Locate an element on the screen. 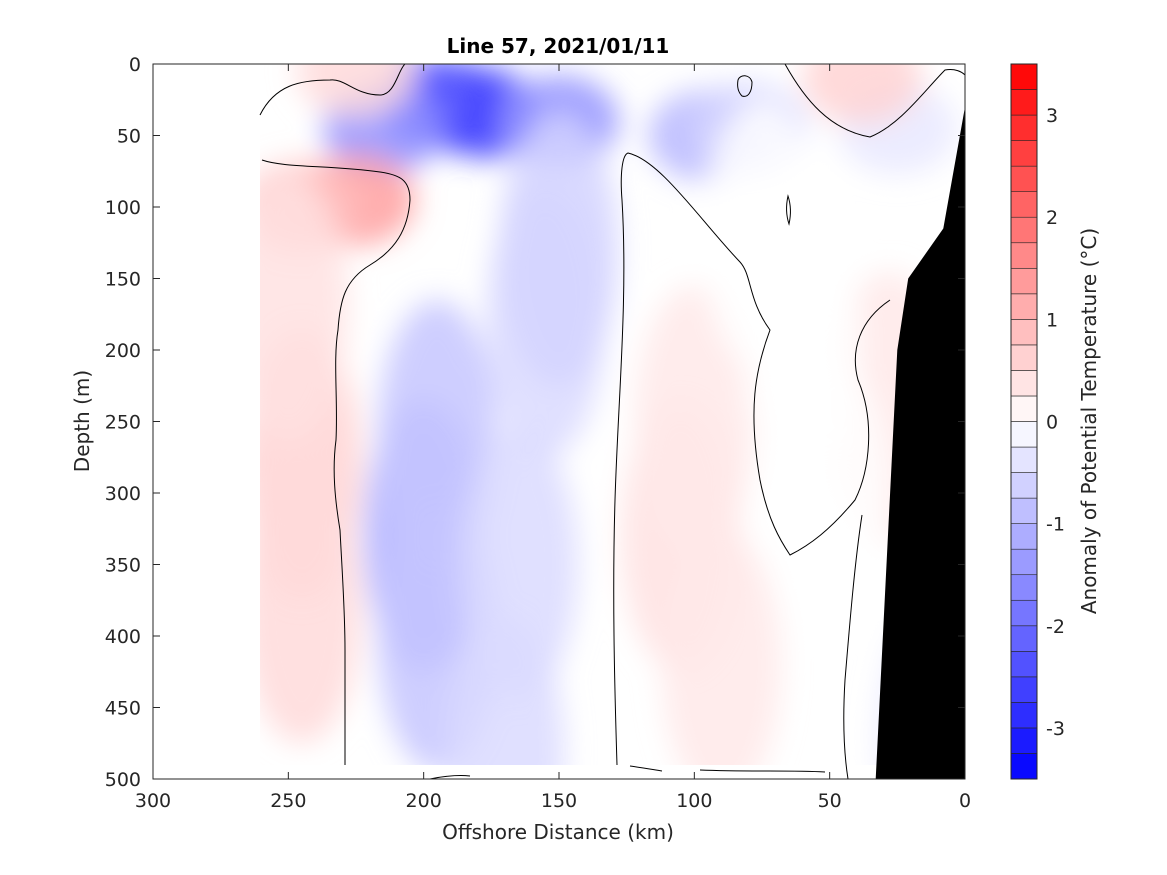  y-tick-label: 200 is located at coordinates (123, 351).